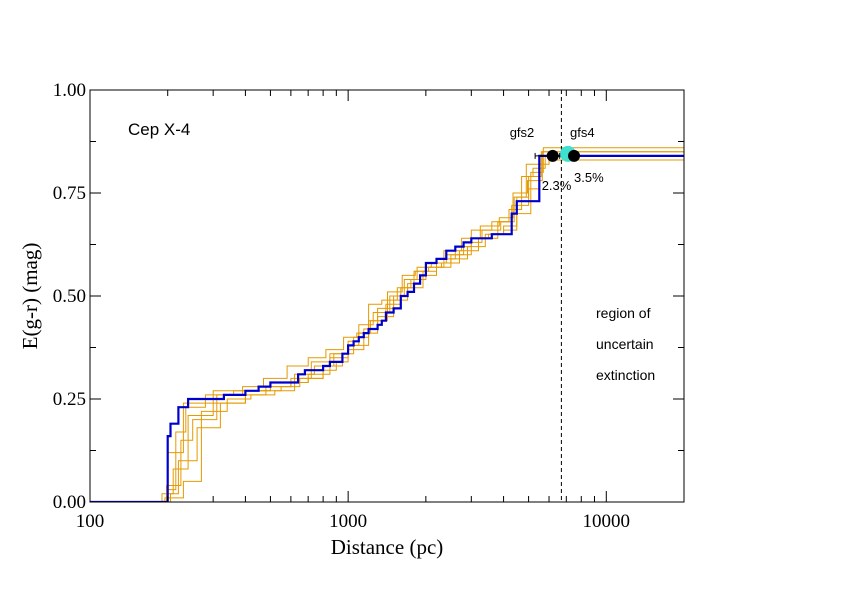  What do you see at coordinates (69, 296) in the screenshot?
I see `y-tick-label: 0.50` at bounding box center [69, 296].